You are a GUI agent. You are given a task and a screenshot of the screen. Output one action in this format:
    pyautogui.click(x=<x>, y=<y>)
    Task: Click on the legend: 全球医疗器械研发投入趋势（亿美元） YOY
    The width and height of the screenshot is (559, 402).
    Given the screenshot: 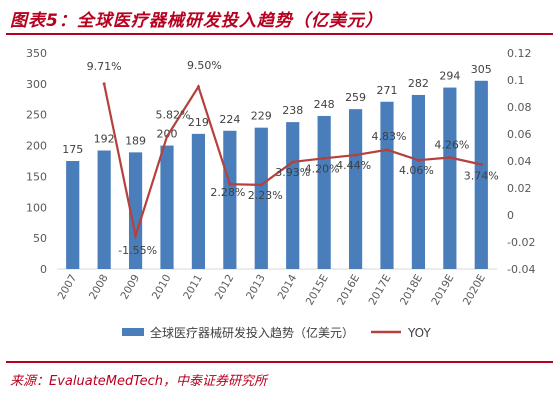 What is the action you would take?
    pyautogui.click(x=276, y=332)
    